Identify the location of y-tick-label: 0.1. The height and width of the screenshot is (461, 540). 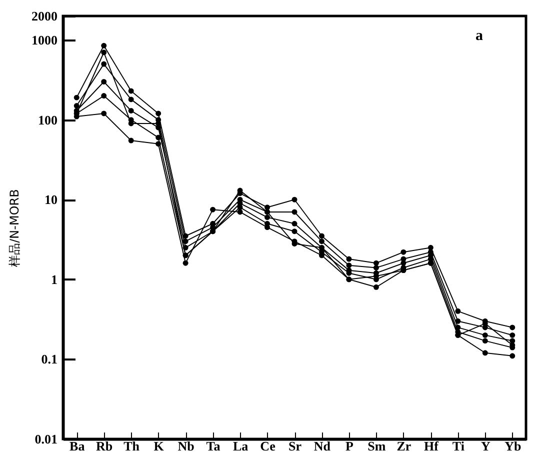
(49, 359).